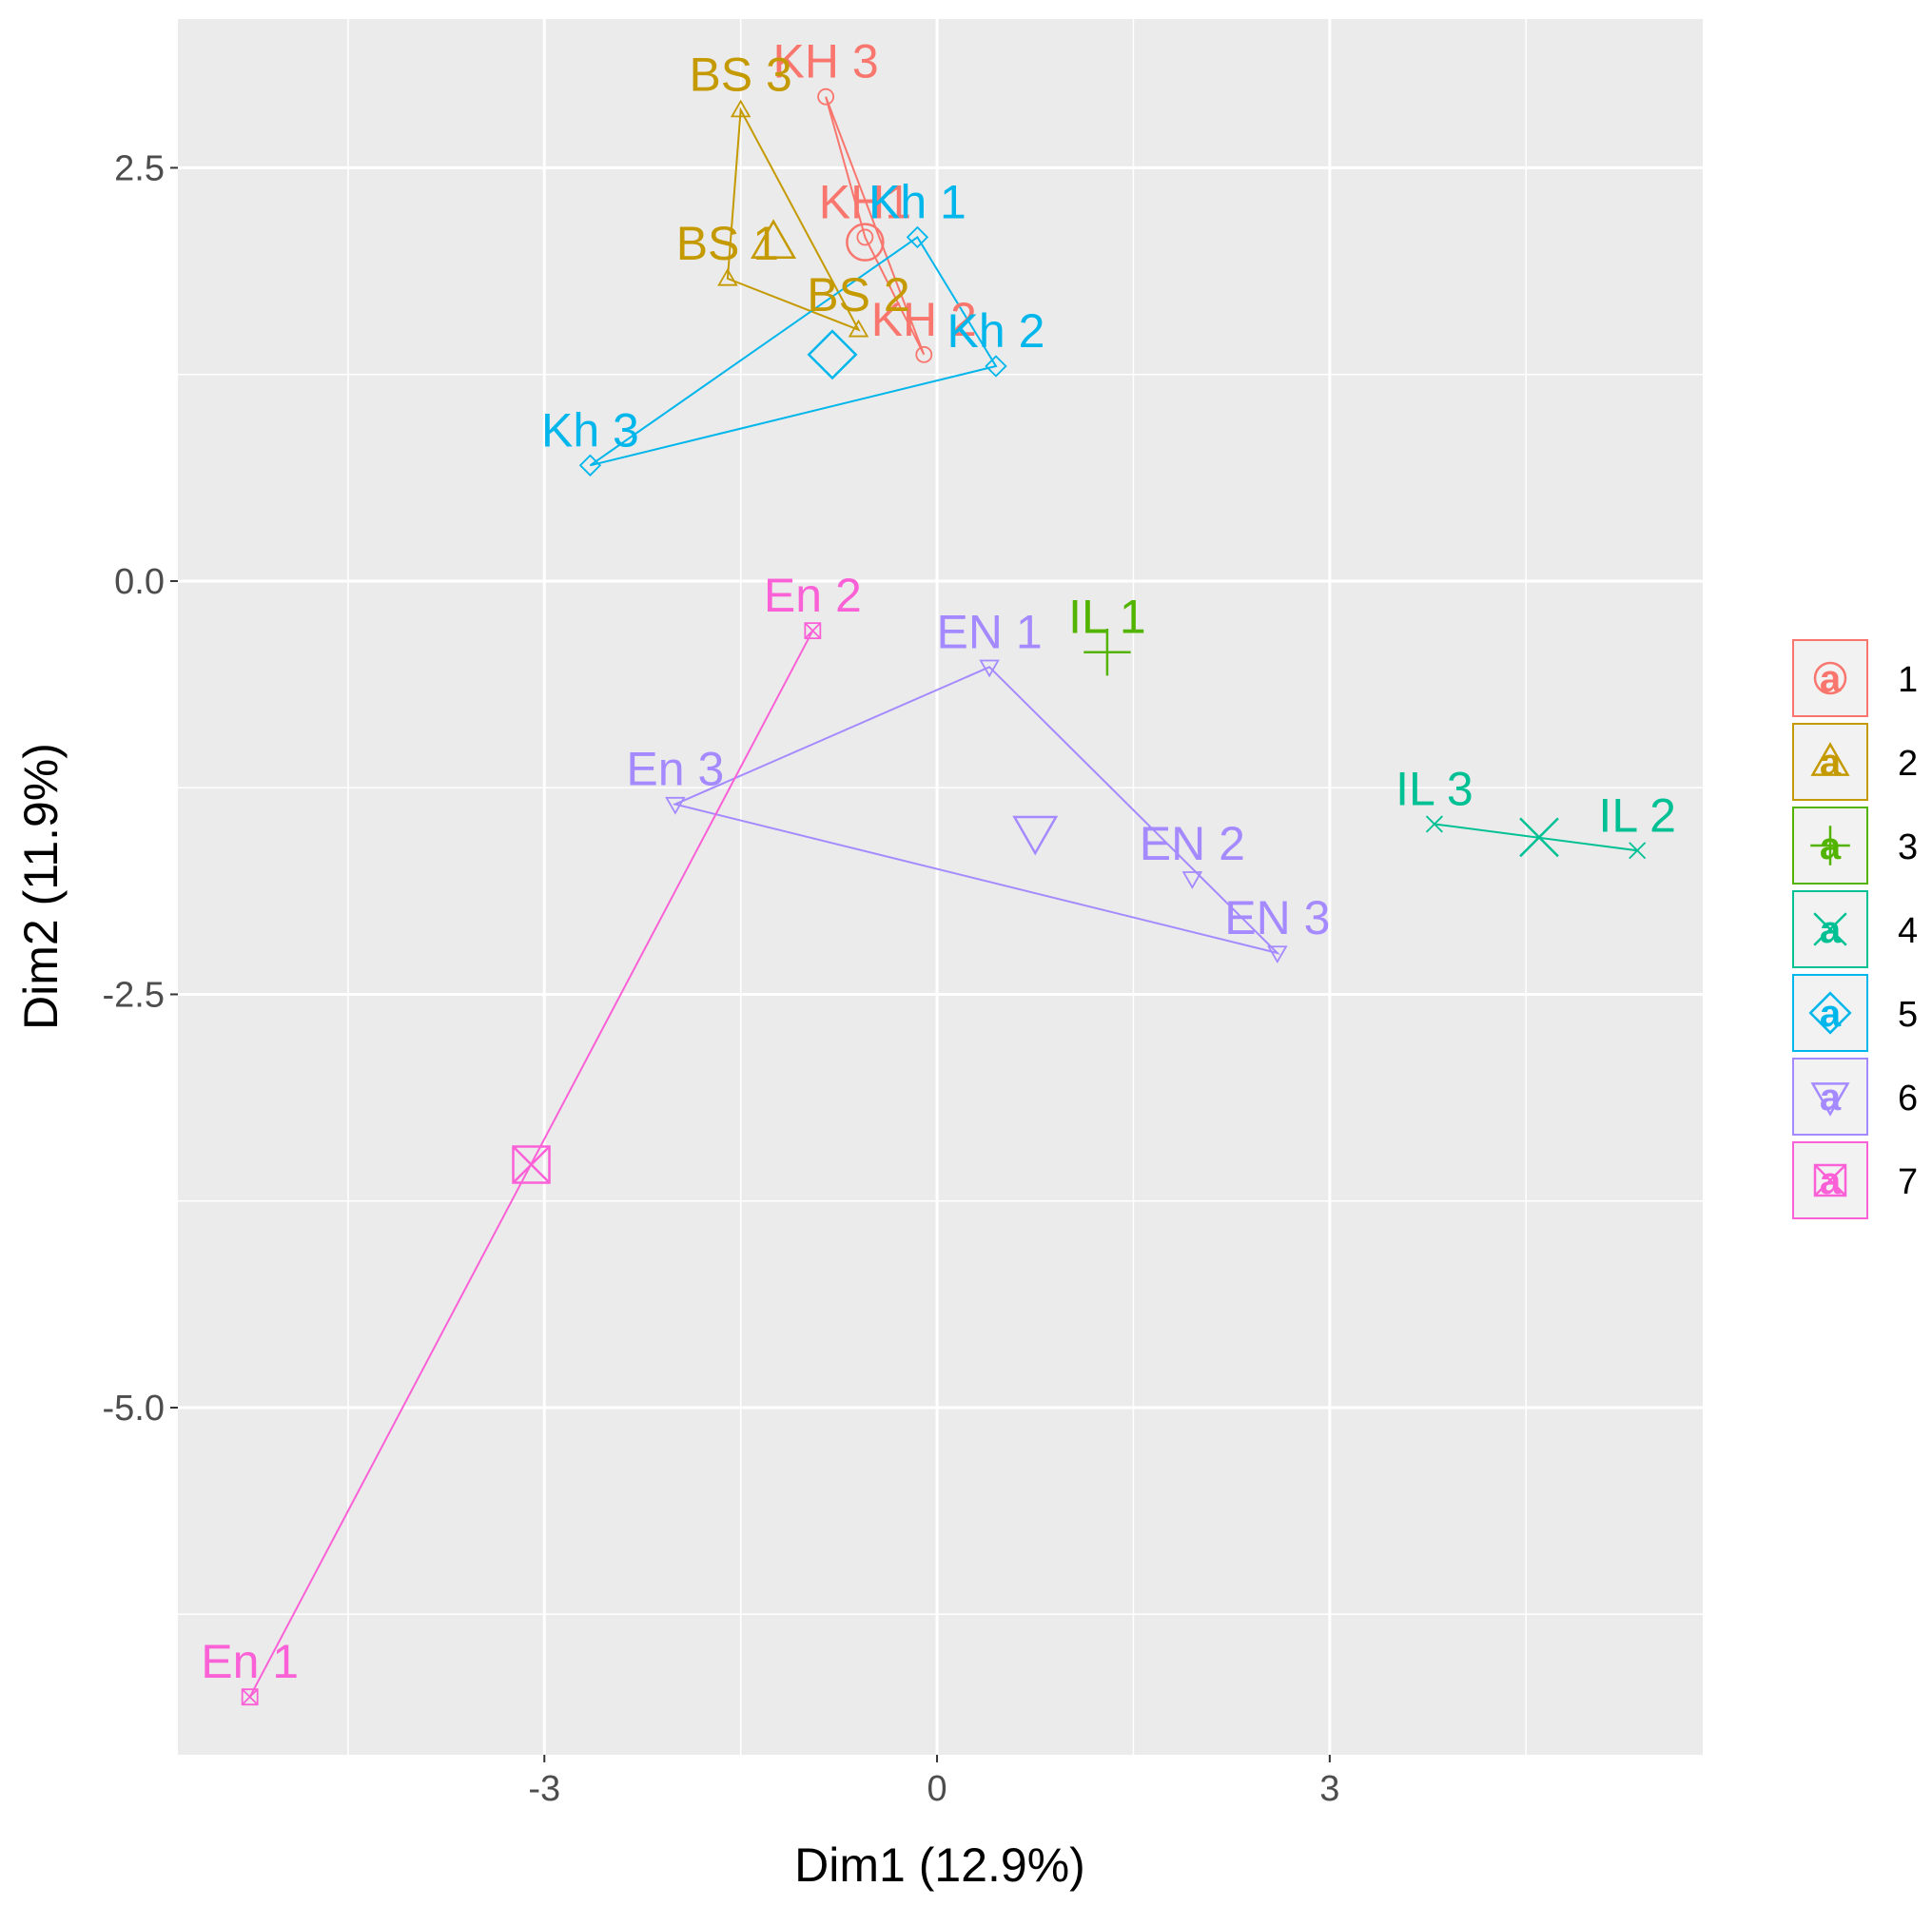 The height and width of the screenshot is (1906, 1932). I want to click on y-tick-label: 2.5, so click(140, 168).